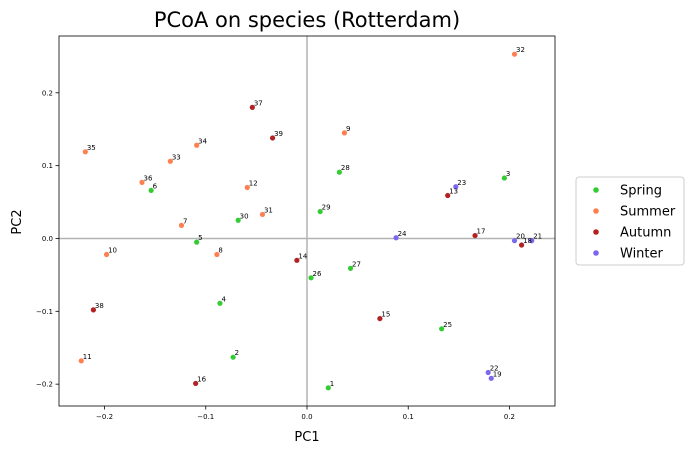 The height and width of the screenshot is (454, 693). I want to click on point-label: 24, so click(402, 234).